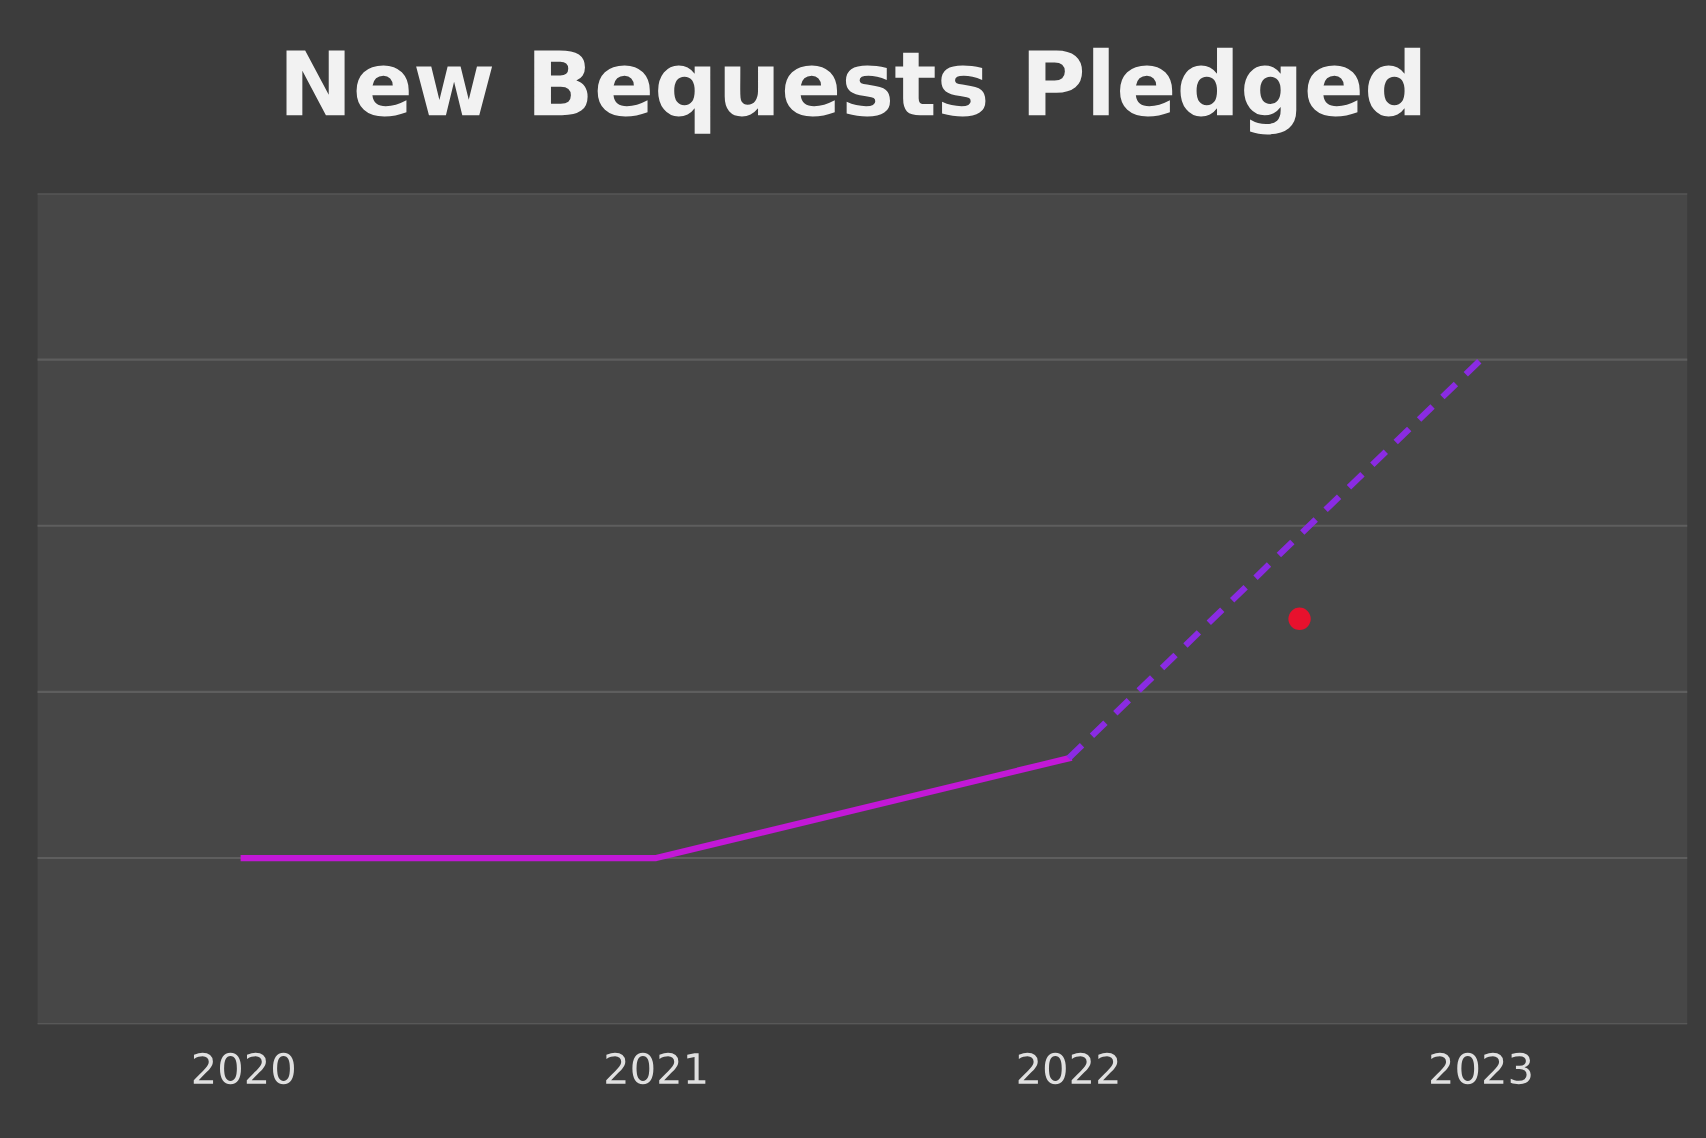 The image size is (1706, 1138). I want to click on x-tick-label: 2022, so click(1068, 1068).